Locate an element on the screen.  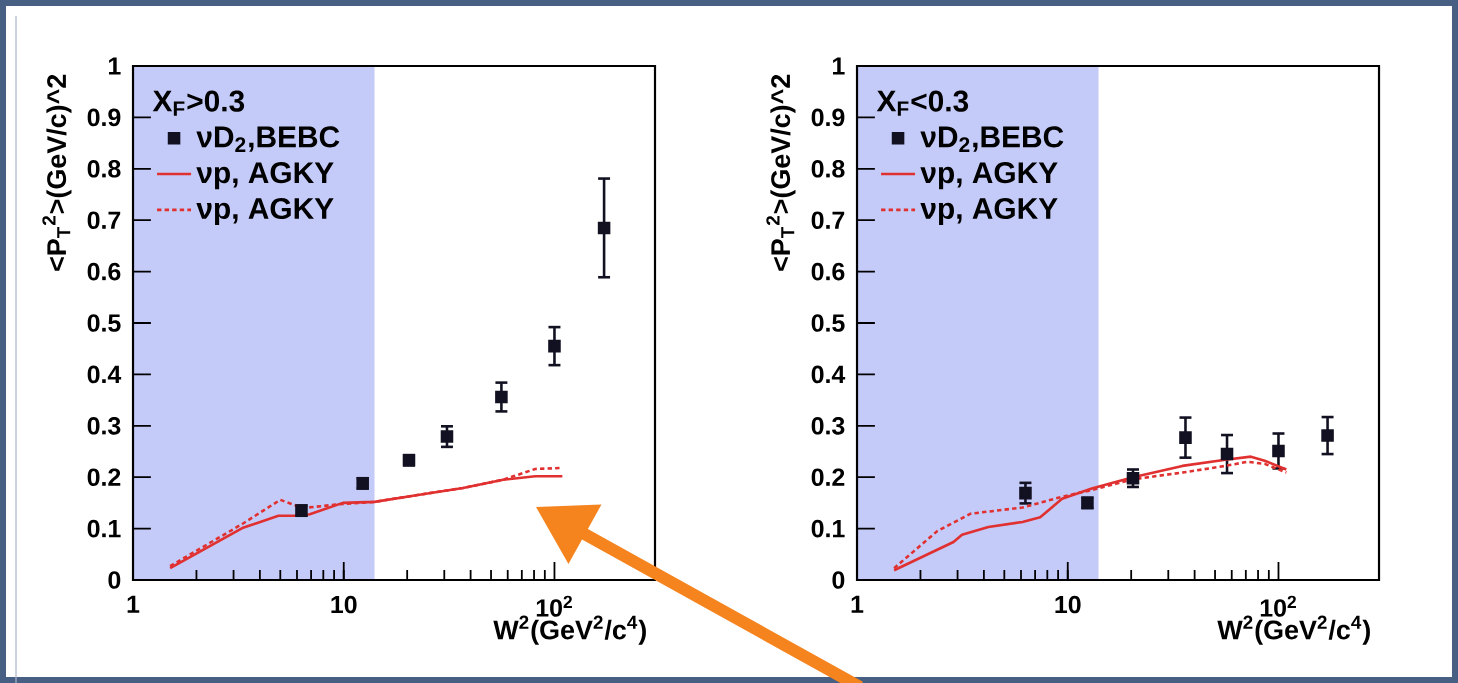
legend-title: X$_{F}$<0.3 is located at coordinates (922, 103).